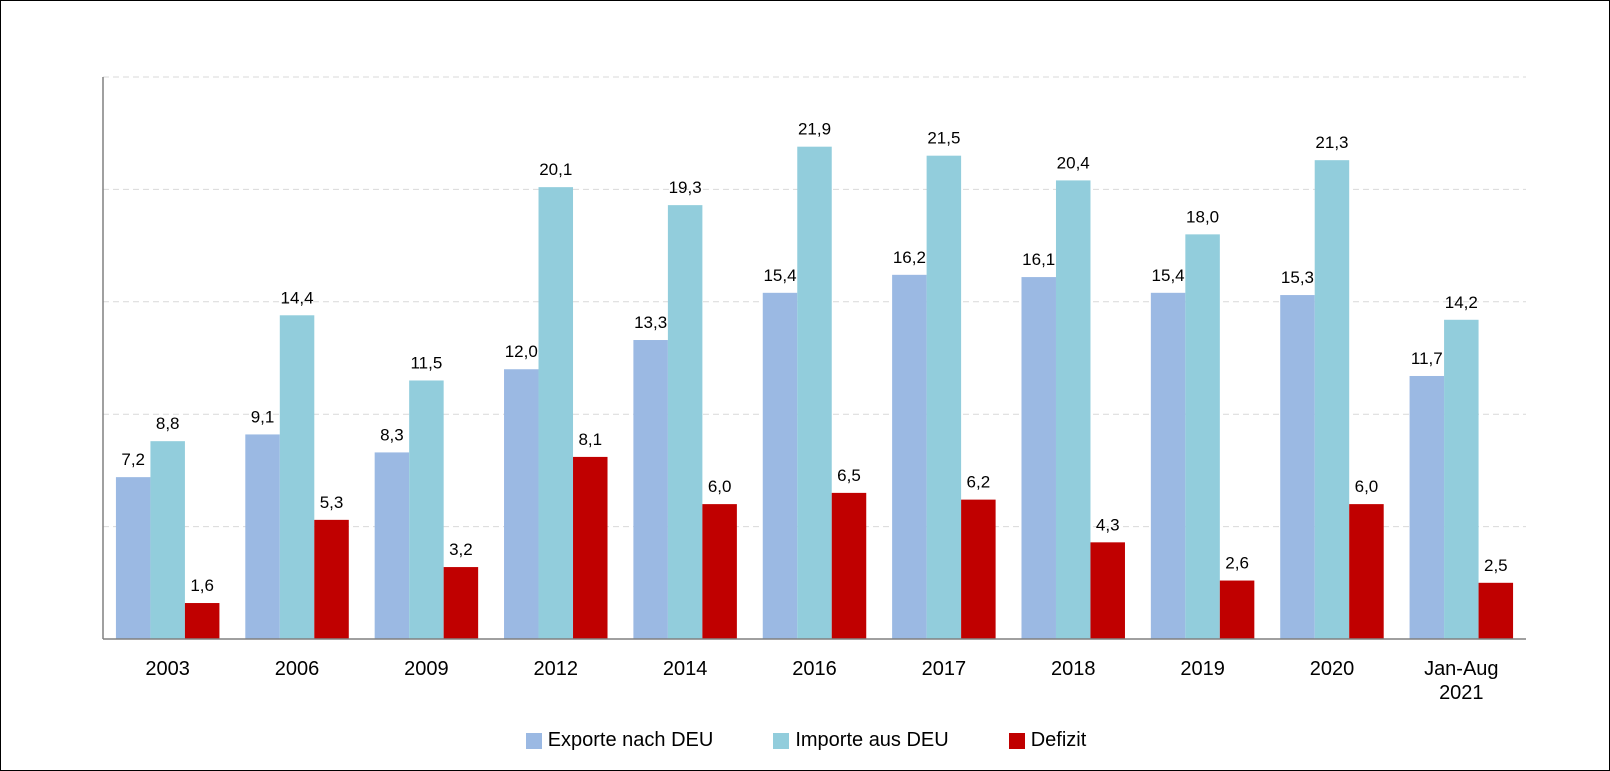 The image size is (1610, 771). Describe the element at coordinates (1297, 277) in the screenshot. I see `data-label: 15,3` at that location.